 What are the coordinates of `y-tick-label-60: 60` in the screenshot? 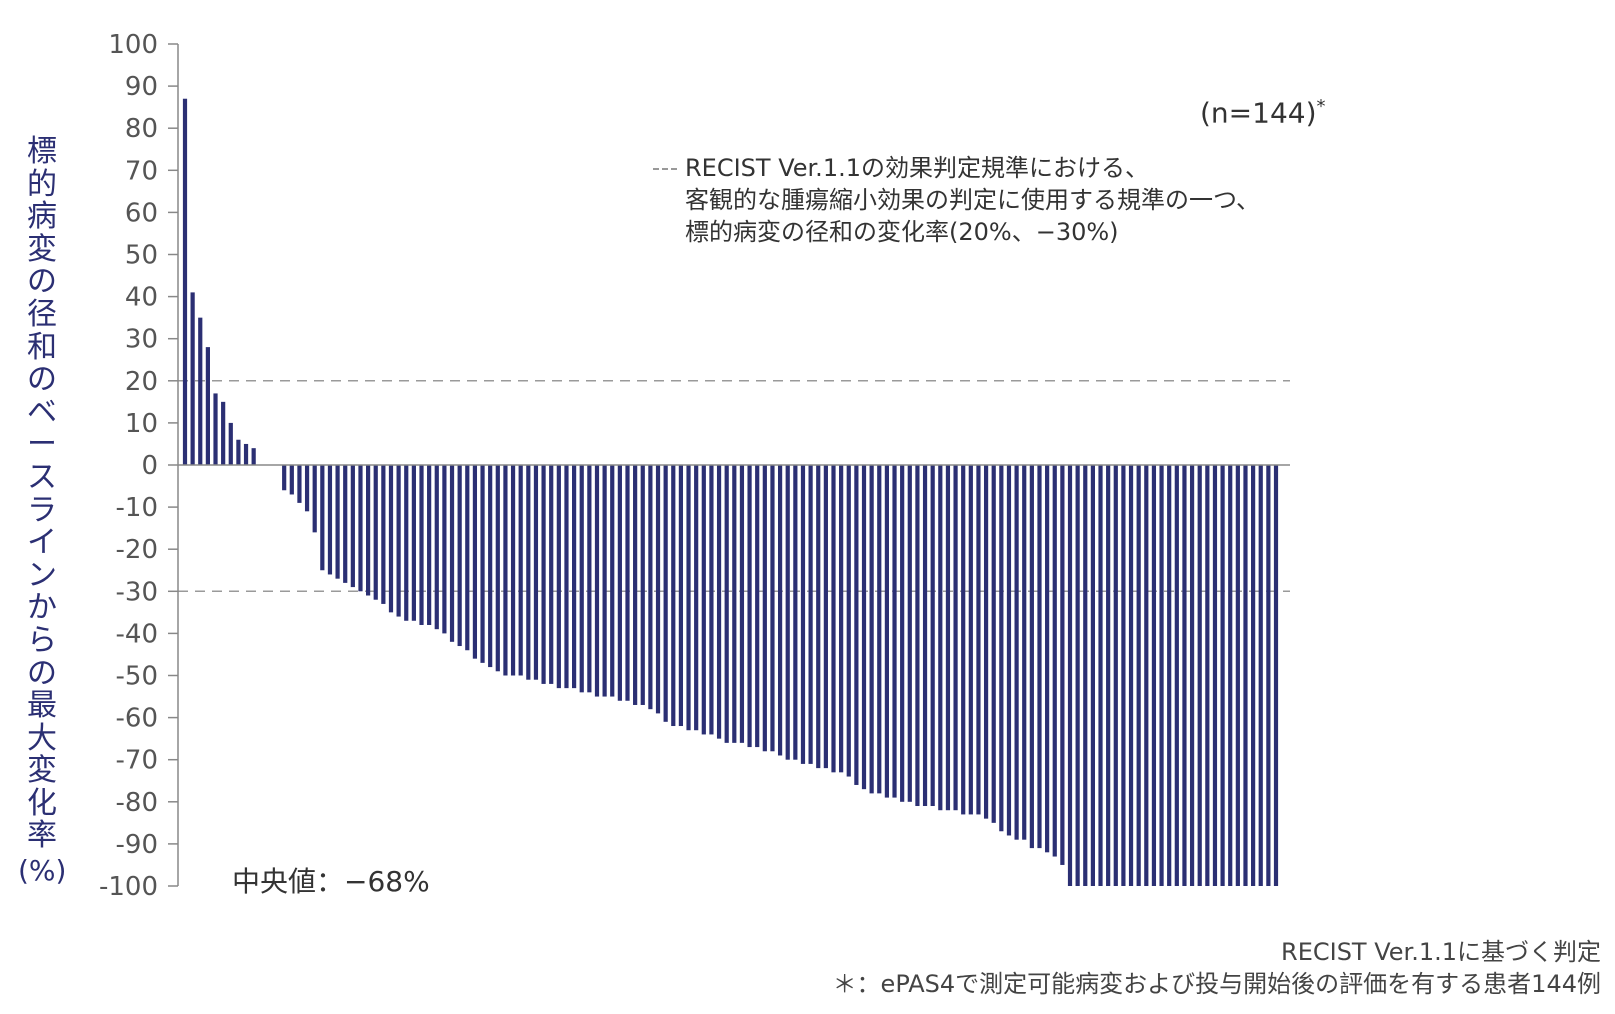 It's located at (141, 213).